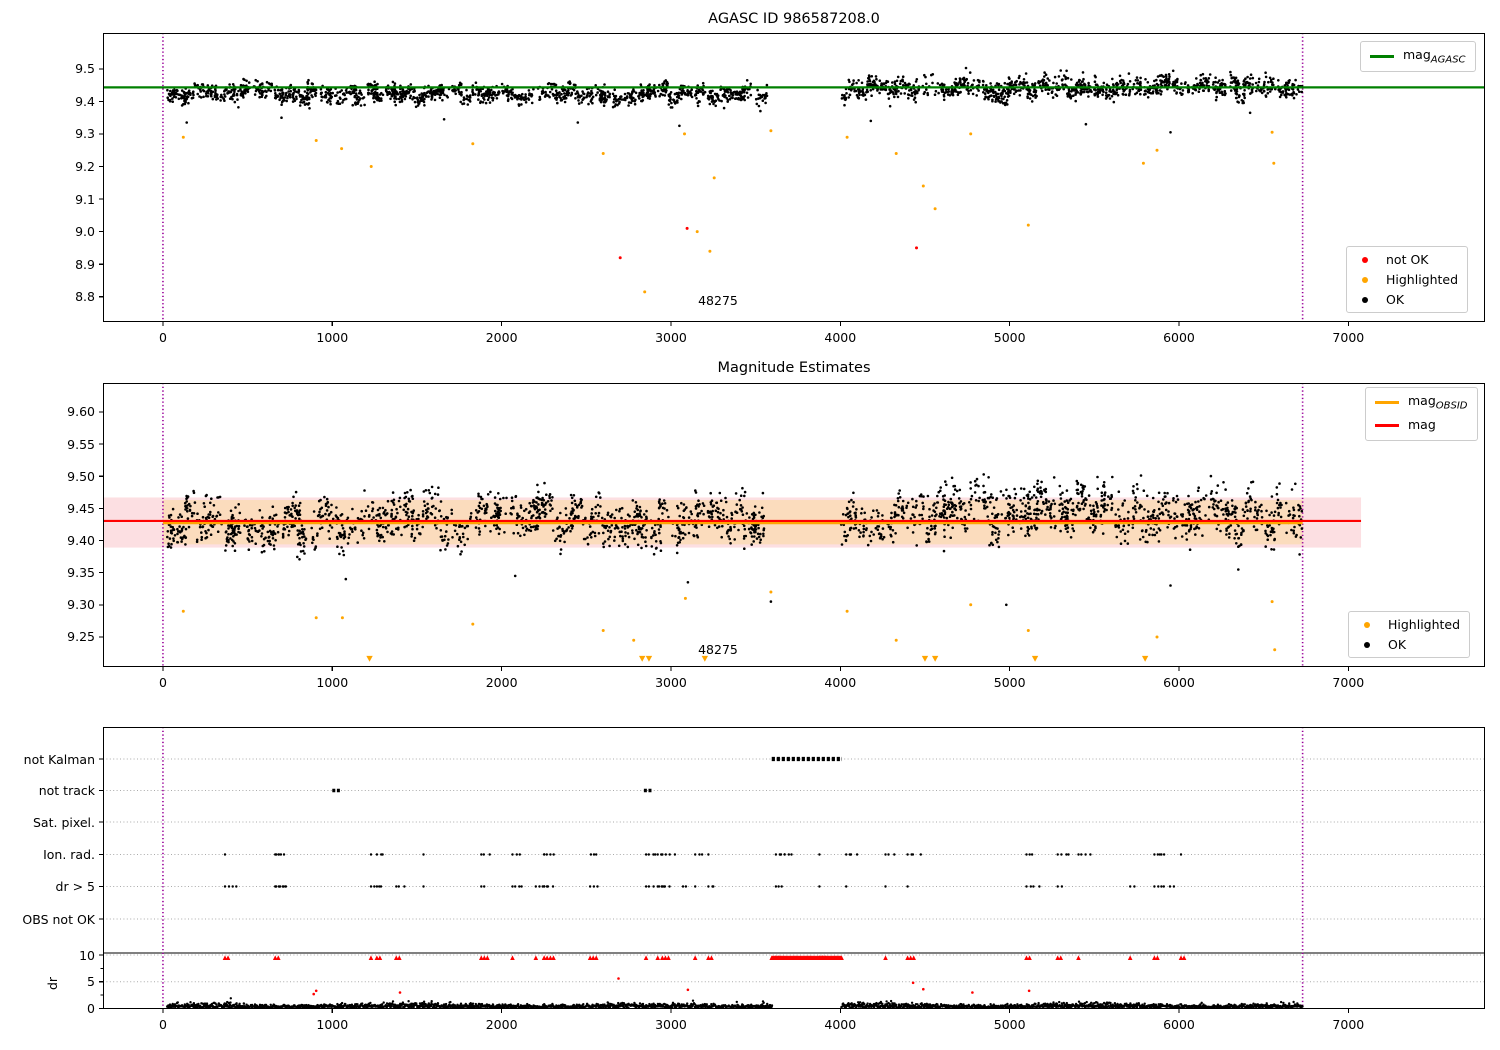 The width and height of the screenshot is (1500, 1050). I want to click on y-tick-label: 9.45, so click(81, 508).